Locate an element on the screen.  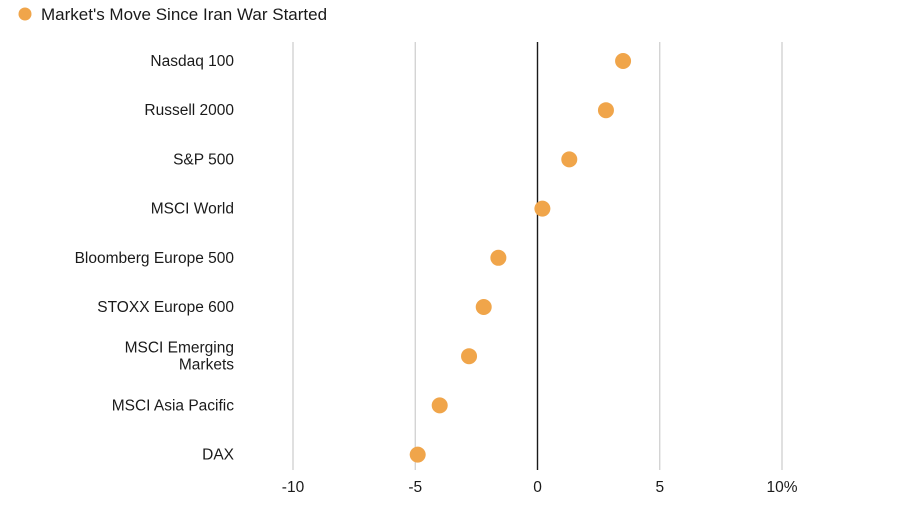
legend-label: Market's Move Since Iran War Started is located at coordinates (184, 14).